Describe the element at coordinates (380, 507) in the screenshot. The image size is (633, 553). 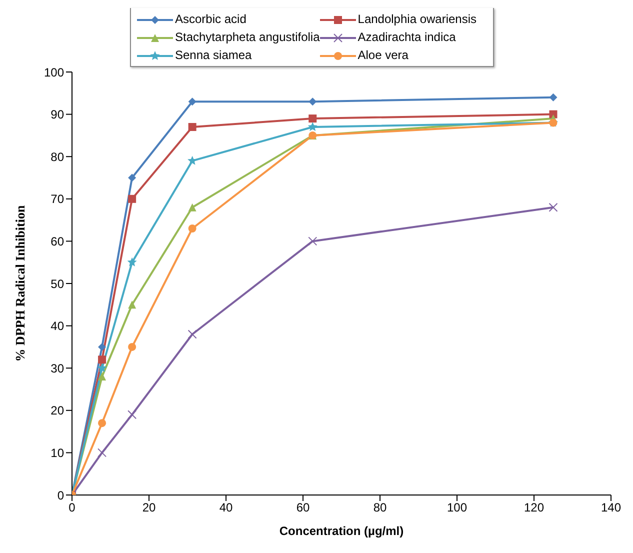
I see `x-tick-label: 80` at that location.